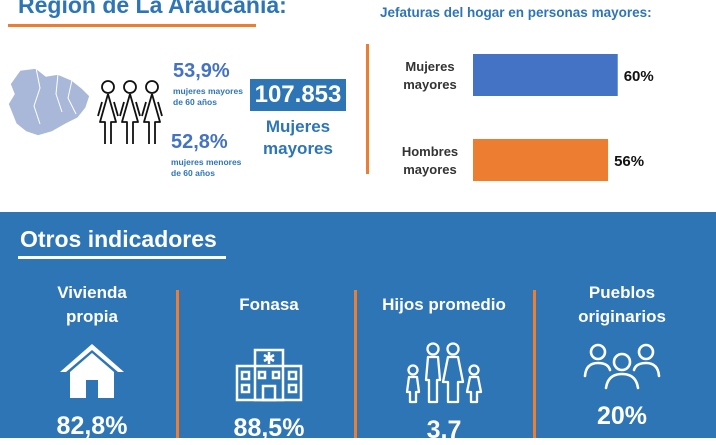 Image resolution: width=716 pixels, height=445 pixels. I want to click on chart-category-label: Mujeres, so click(429, 66).